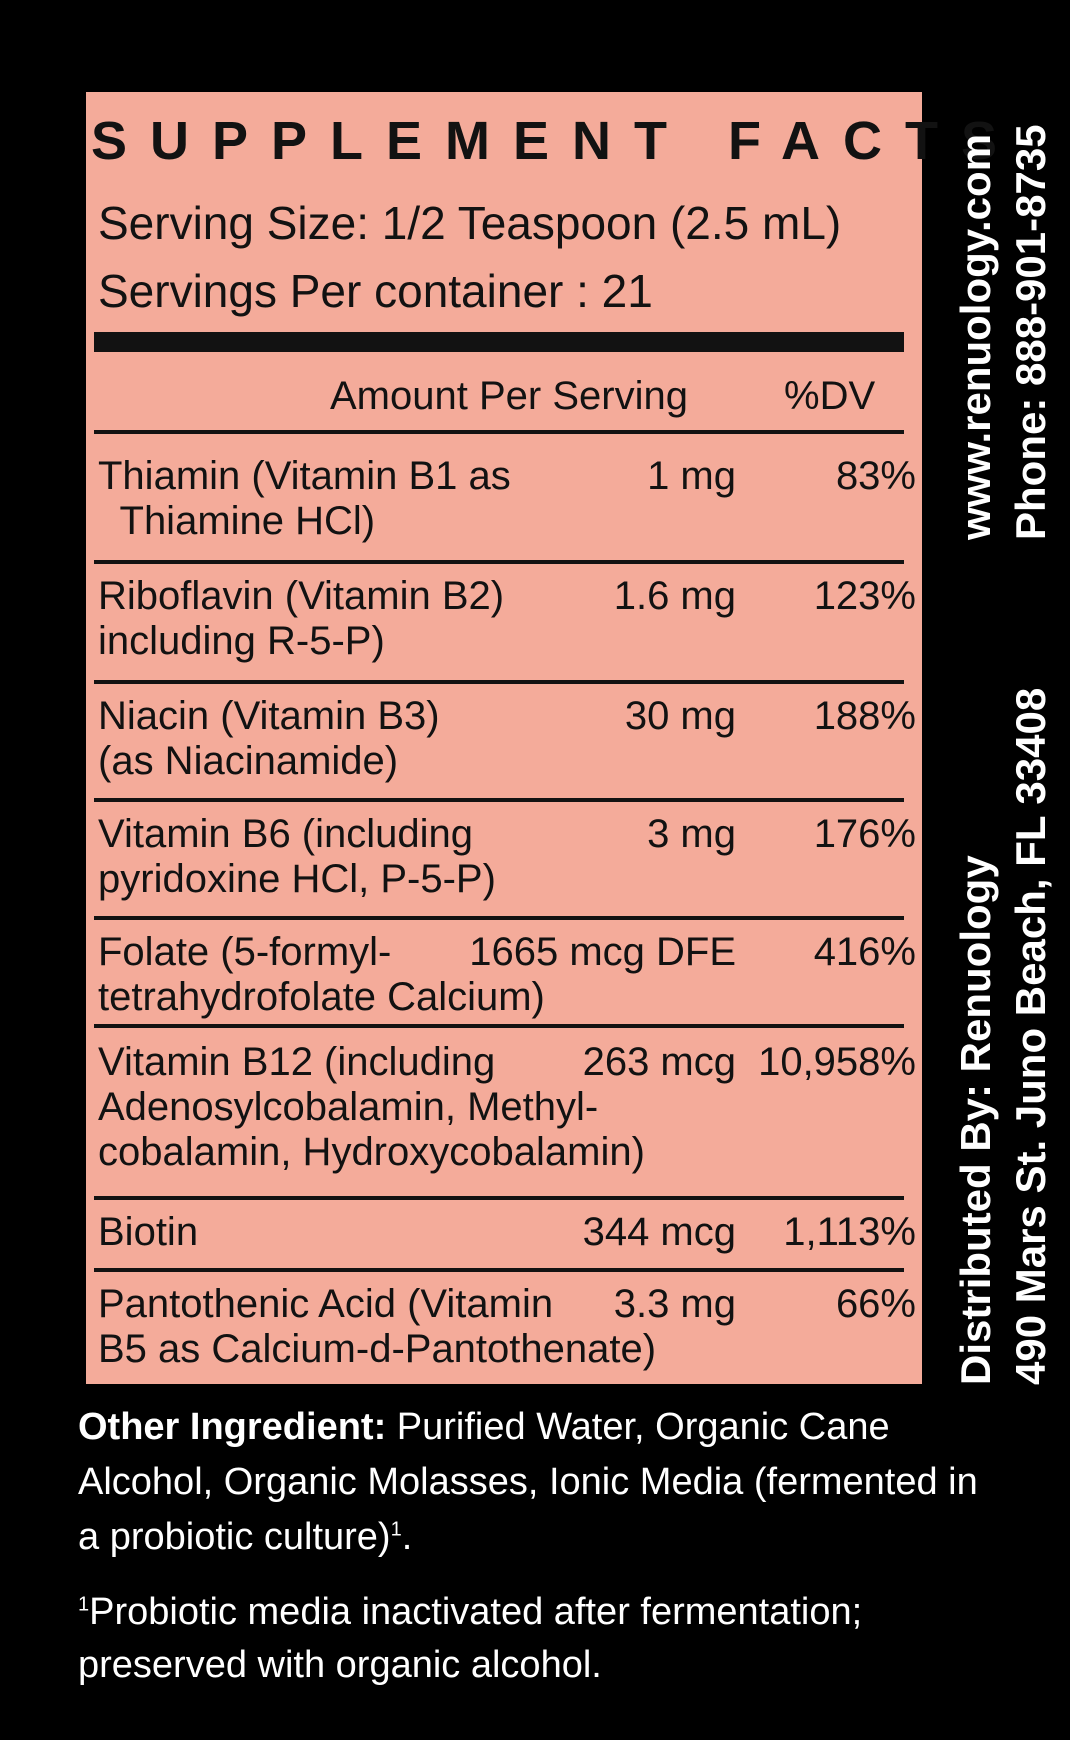 Image resolution: width=1070 pixels, height=1740 pixels. I want to click on distributor-text: Distributed By: Renuology, so click(975, 1120).